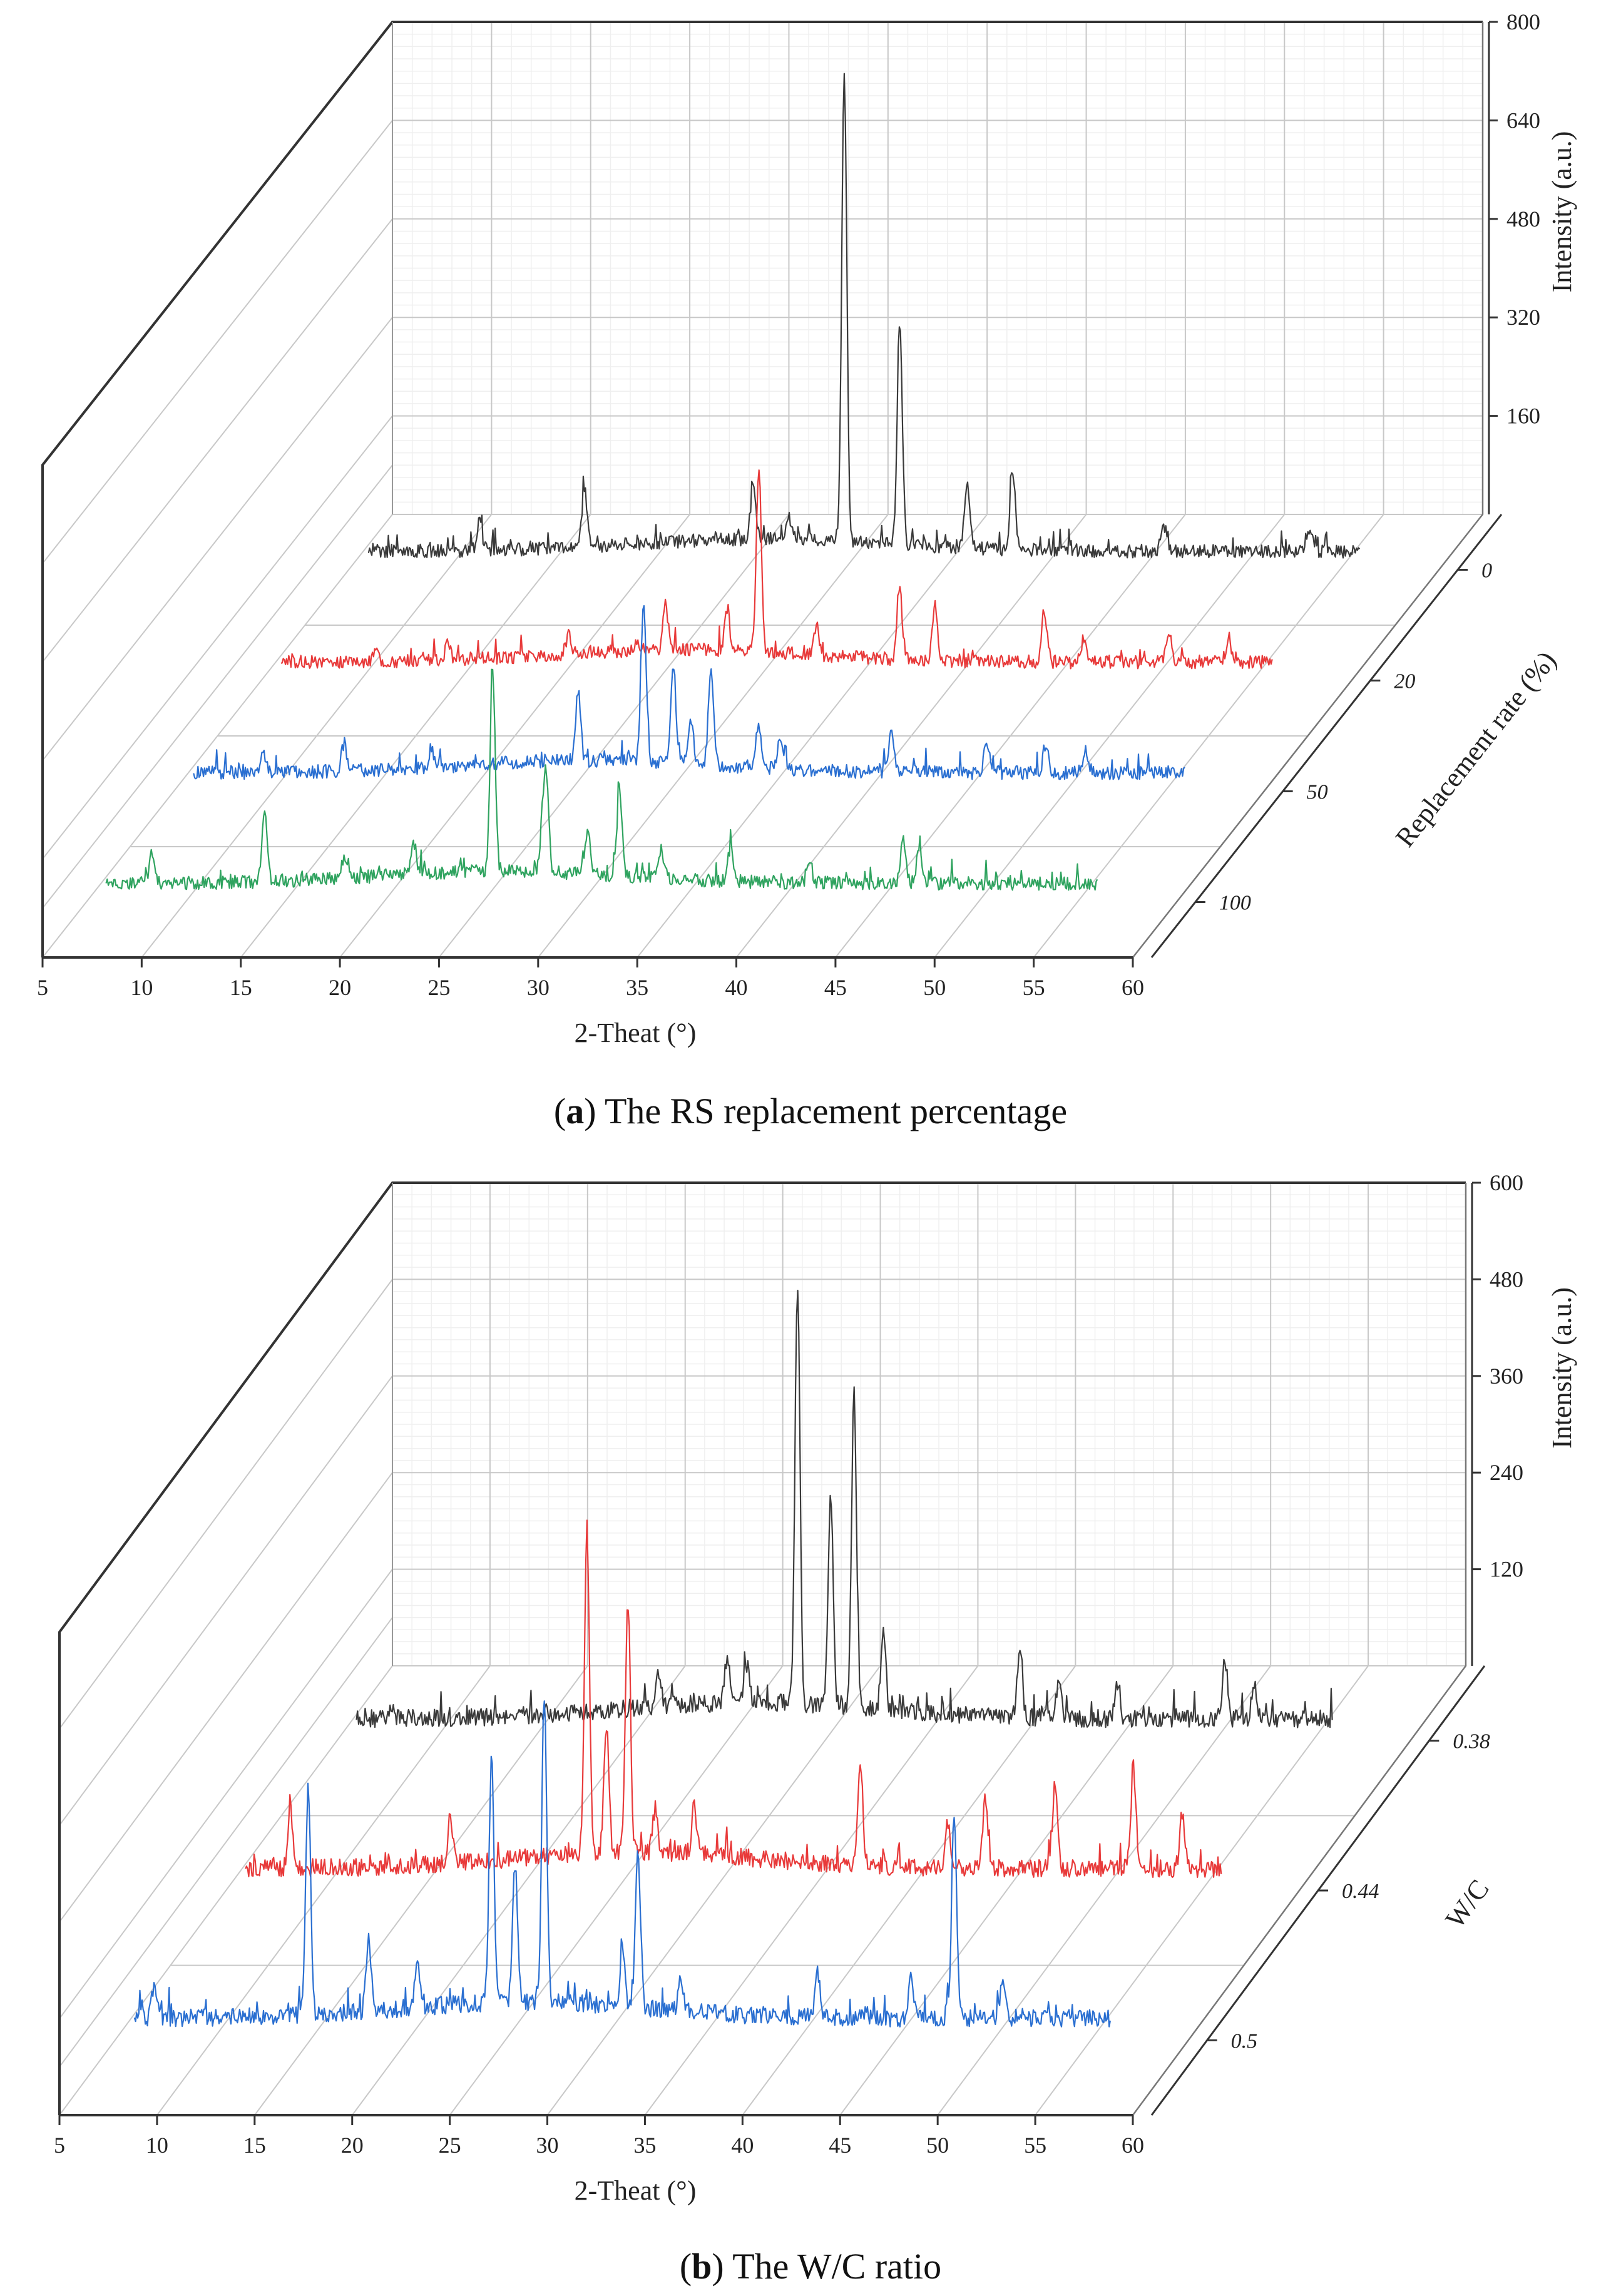  What do you see at coordinates (560, 1111) in the screenshot?
I see `caption-a-open: (` at bounding box center [560, 1111].